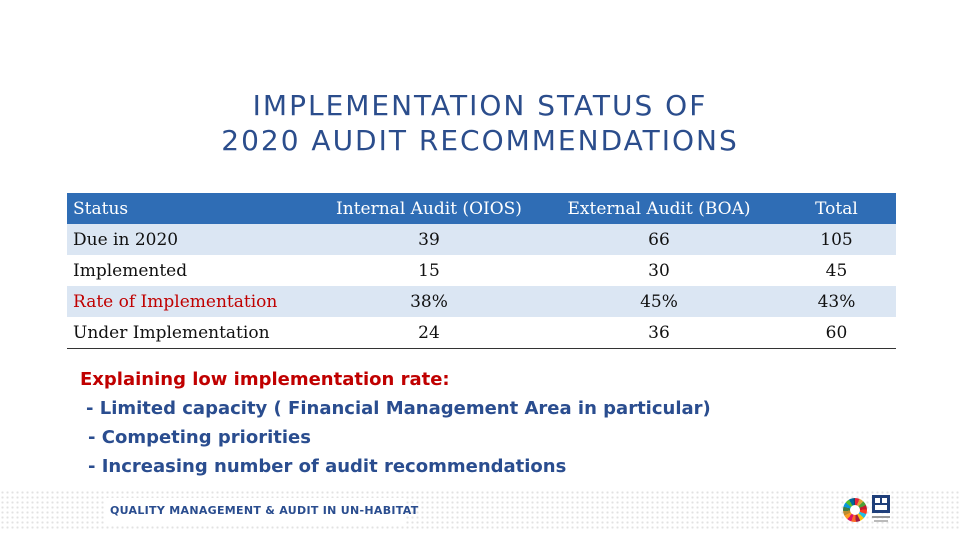  I want to click on row-label: Rate of Implementation, so click(175, 301).